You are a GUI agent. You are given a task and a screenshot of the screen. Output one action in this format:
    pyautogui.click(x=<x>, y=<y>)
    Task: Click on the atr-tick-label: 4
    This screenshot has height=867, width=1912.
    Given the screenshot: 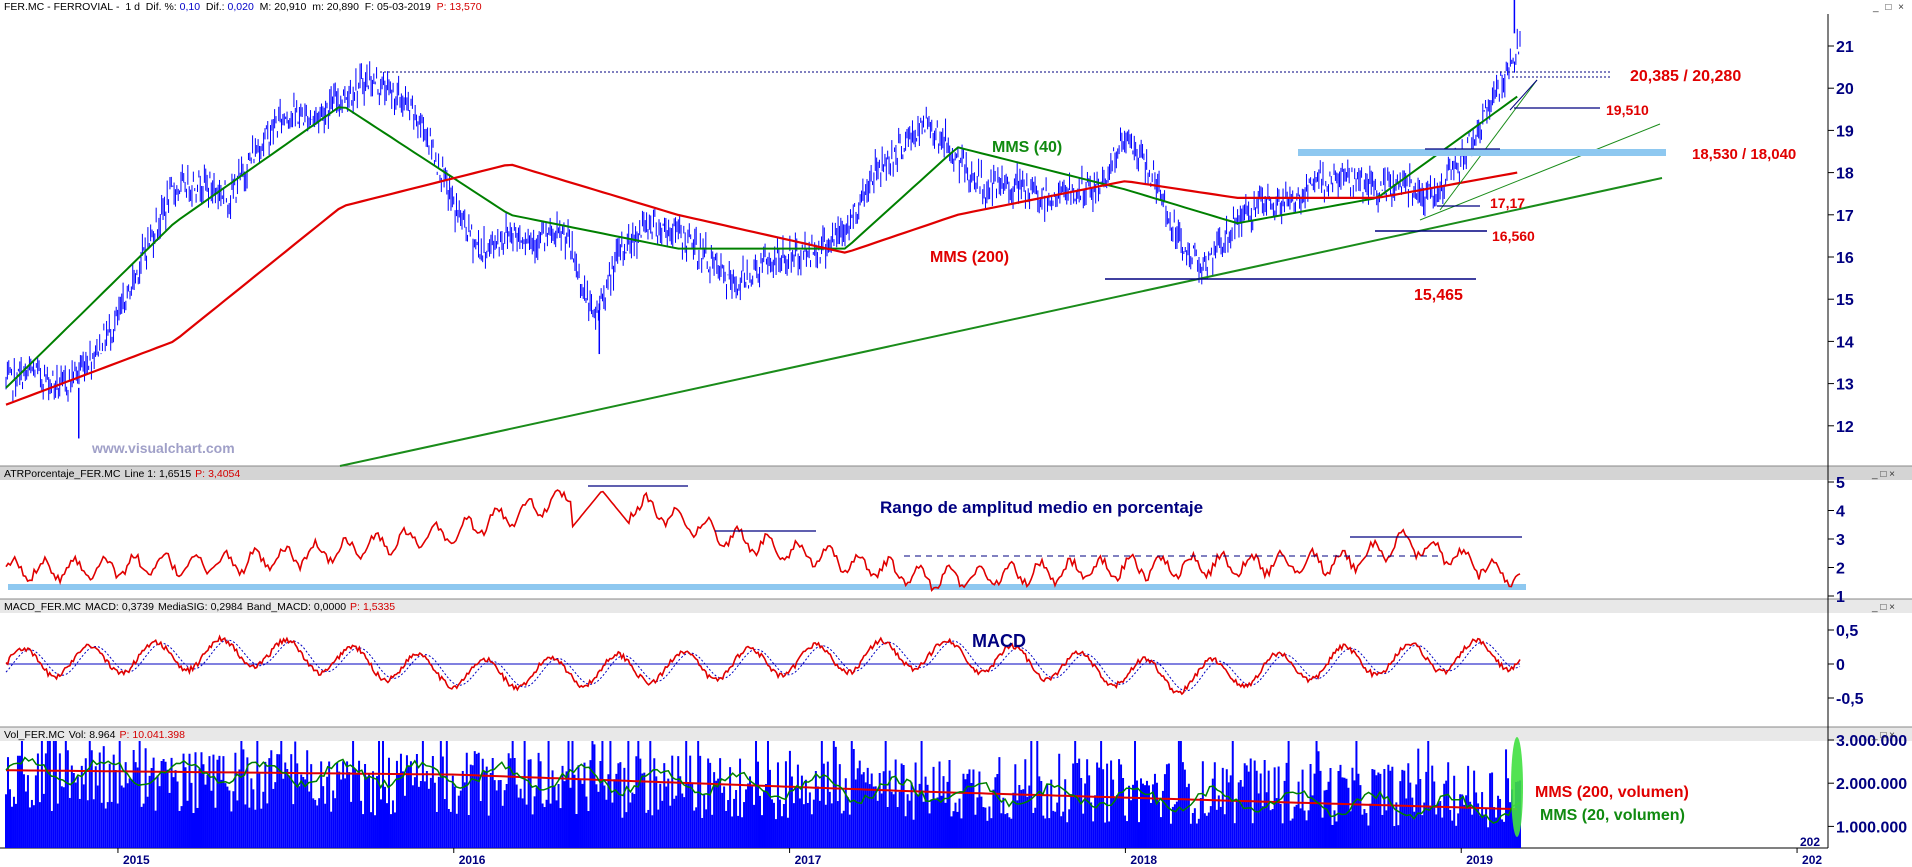 What is the action you would take?
    pyautogui.click(x=1840, y=512)
    